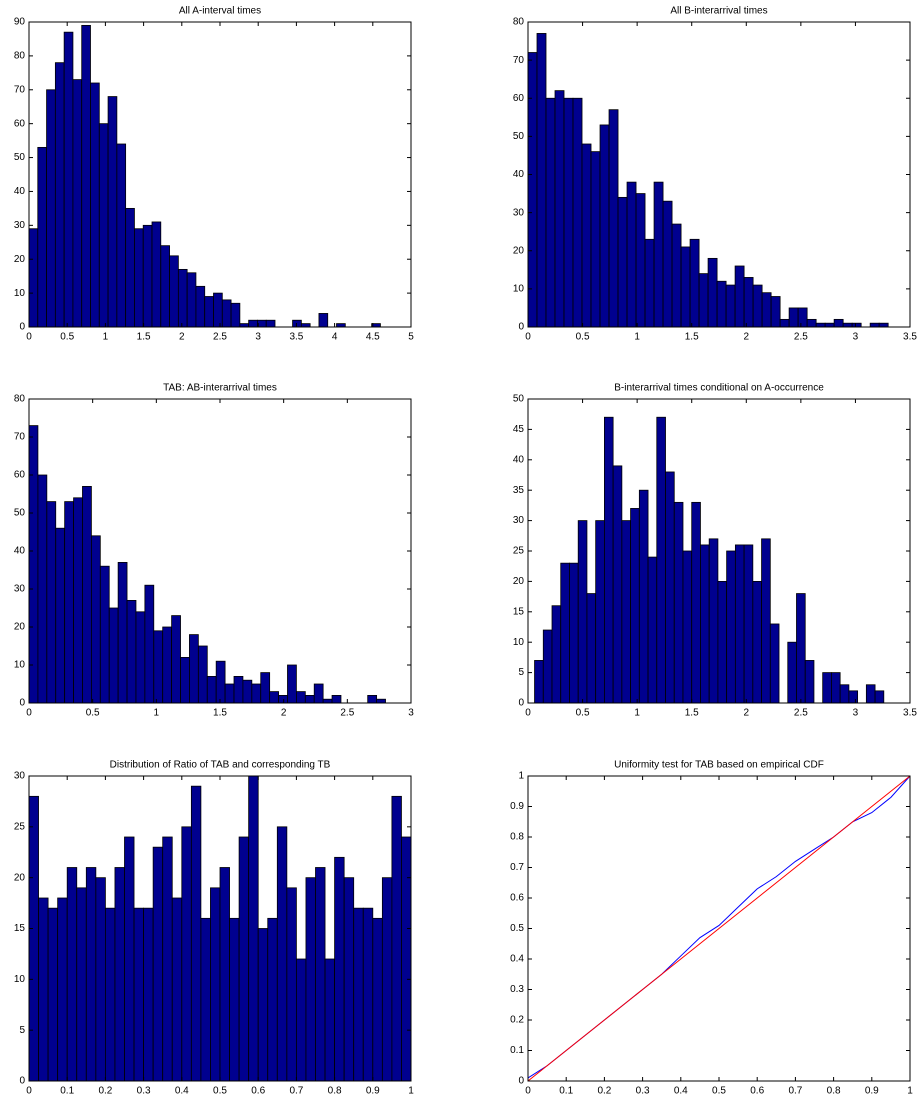 The image size is (919, 1105). What do you see at coordinates (519, 490) in the screenshot?
I see `y-tick-label: 35` at bounding box center [519, 490].